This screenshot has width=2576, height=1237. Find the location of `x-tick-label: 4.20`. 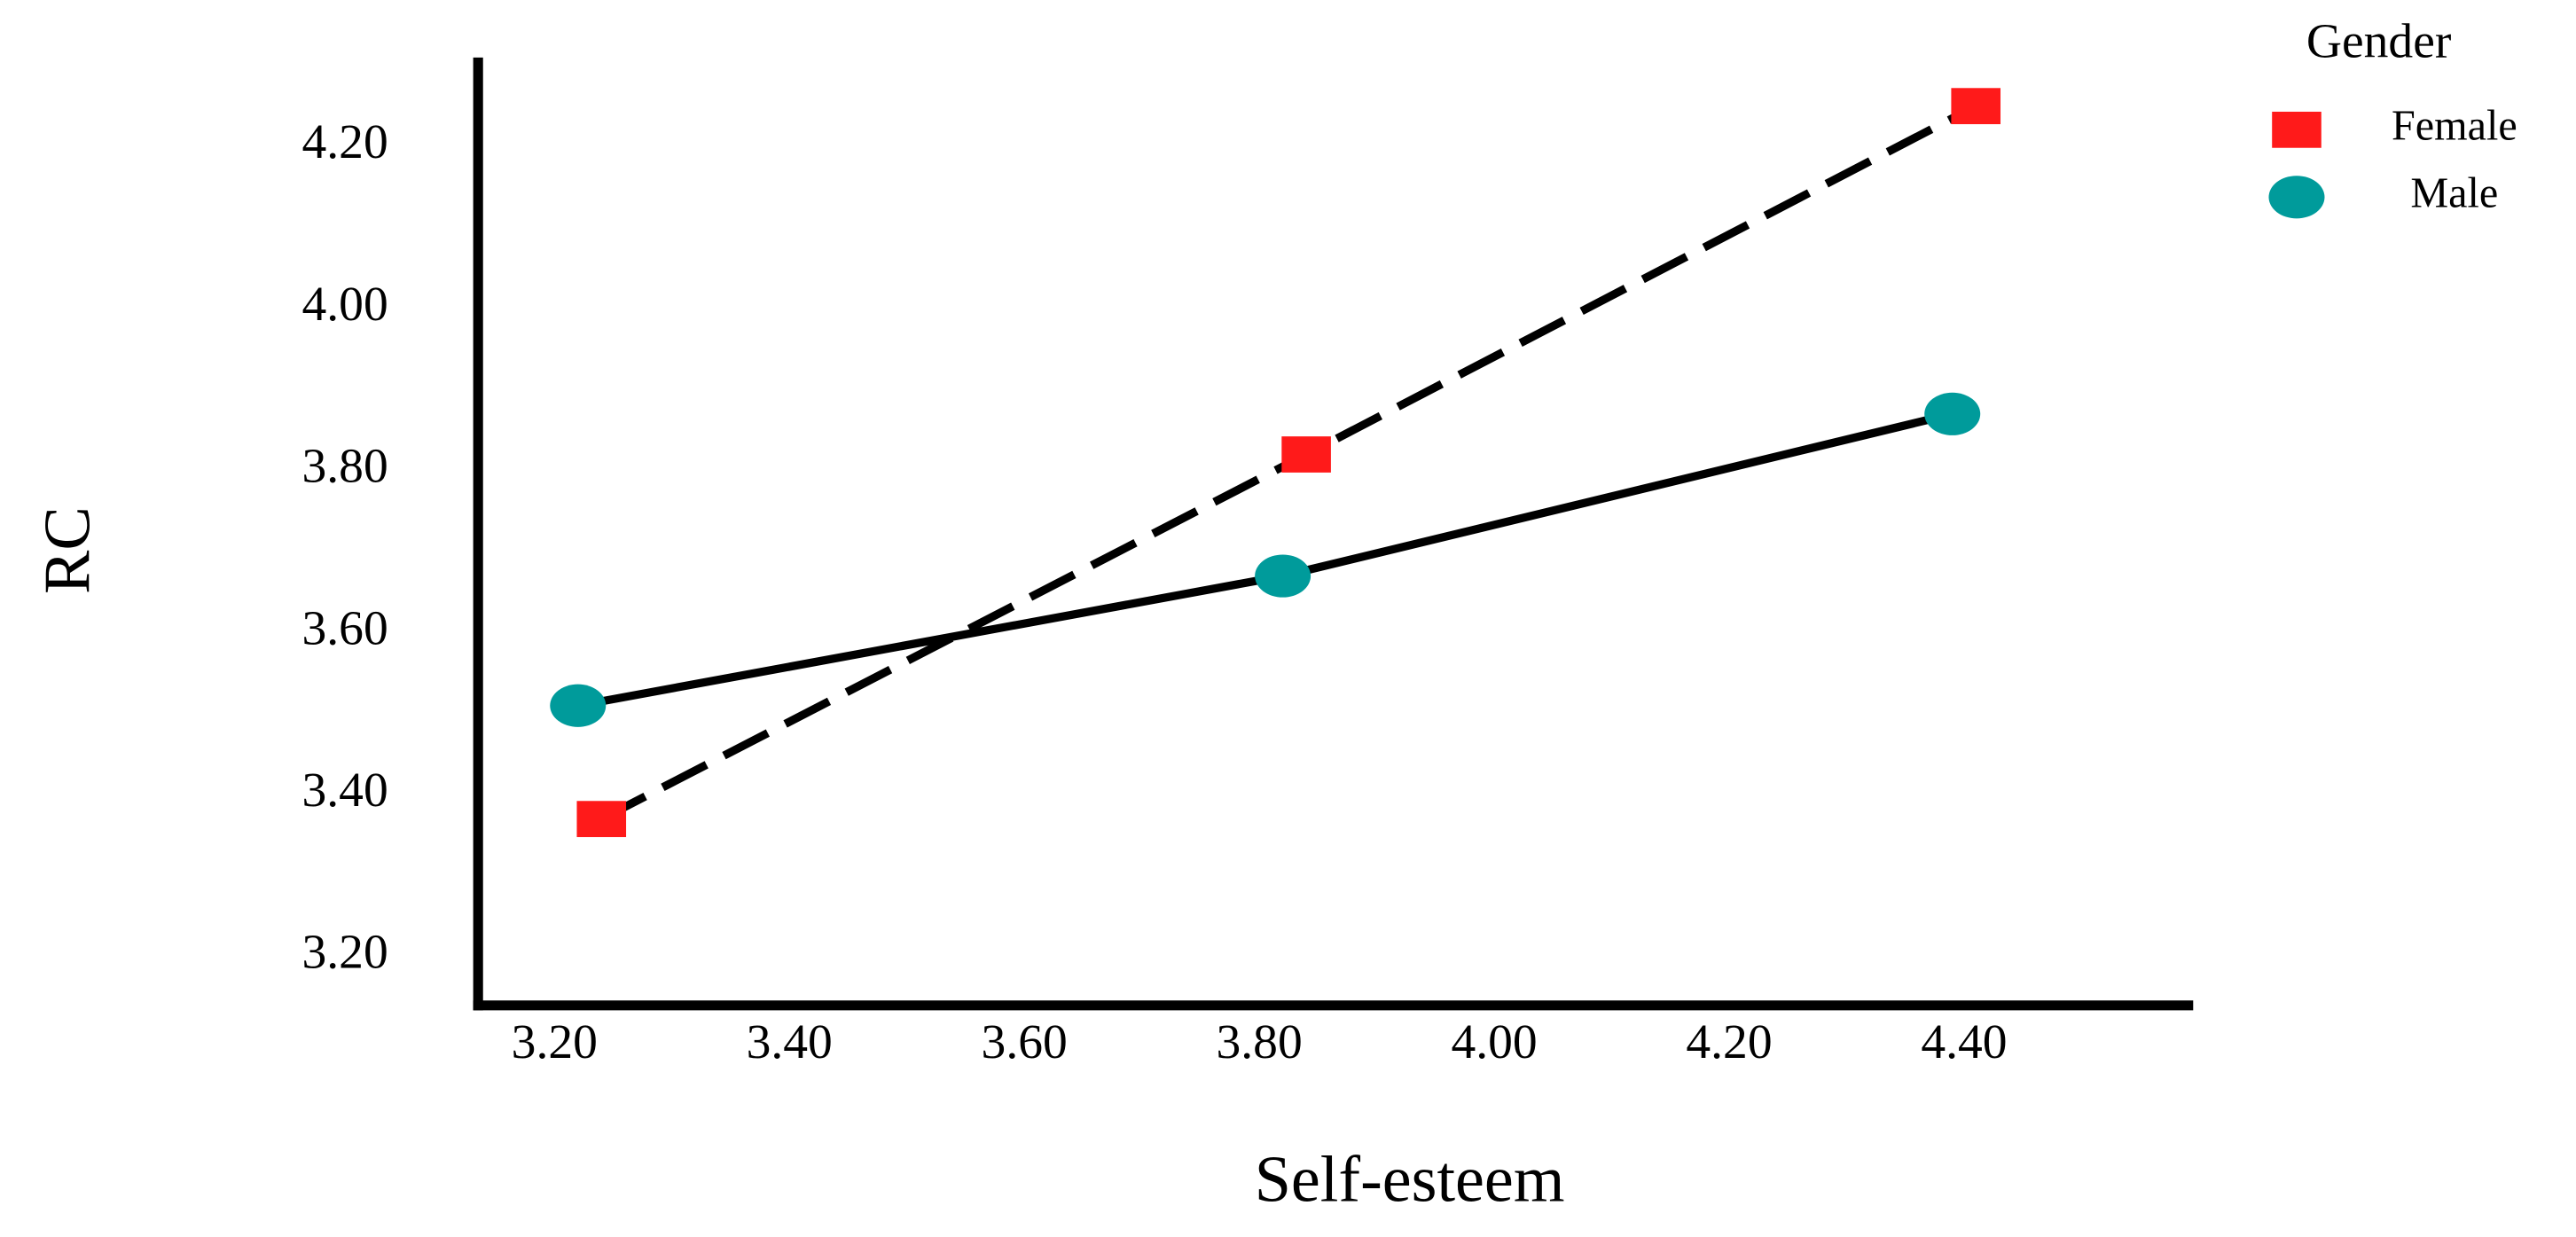

x-tick-label: 4.20 is located at coordinates (1729, 1041).